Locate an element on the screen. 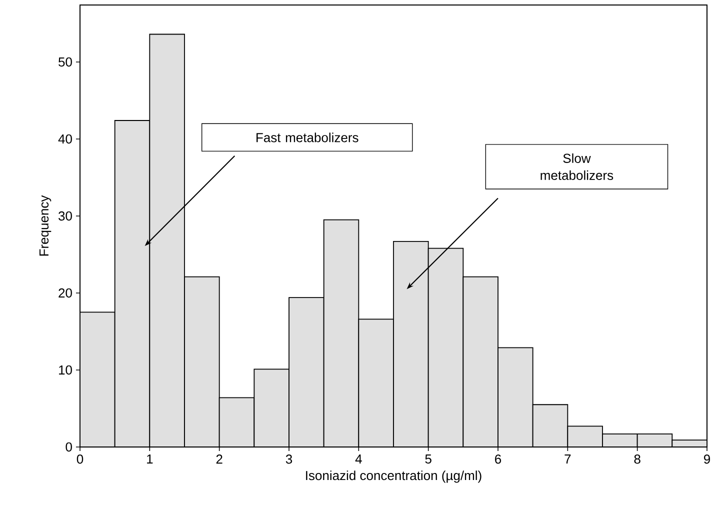 This screenshot has height=513, width=726. x-tick-label: 4 is located at coordinates (358, 459).